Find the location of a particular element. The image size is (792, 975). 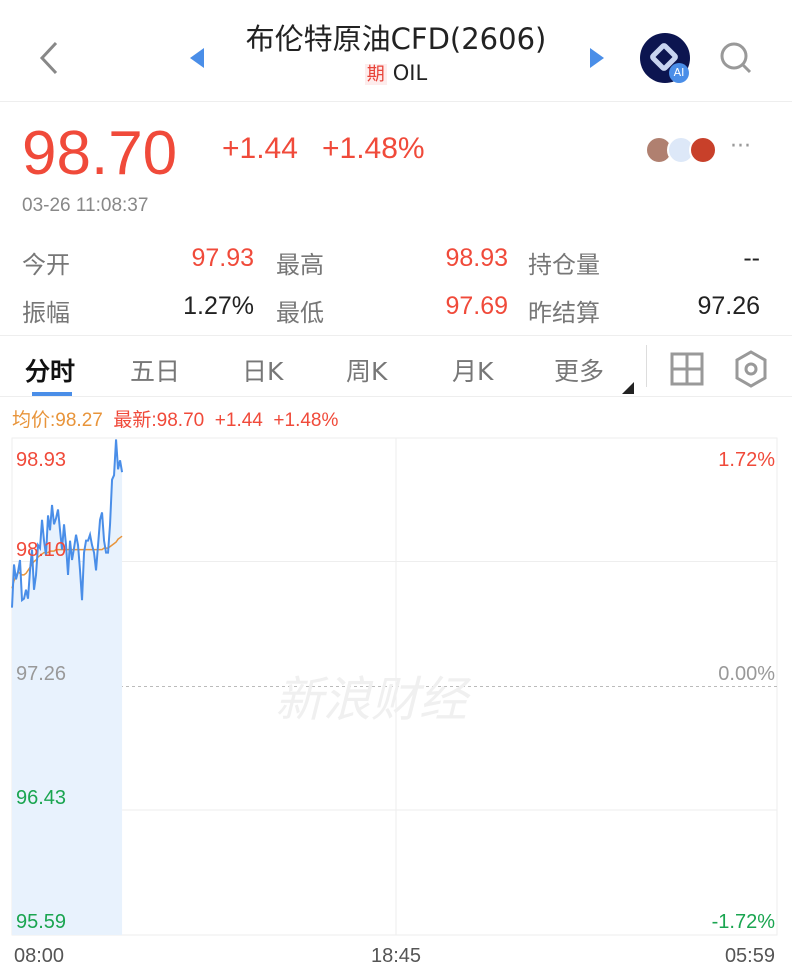

x-tick: 18:45 is located at coordinates (396, 956).